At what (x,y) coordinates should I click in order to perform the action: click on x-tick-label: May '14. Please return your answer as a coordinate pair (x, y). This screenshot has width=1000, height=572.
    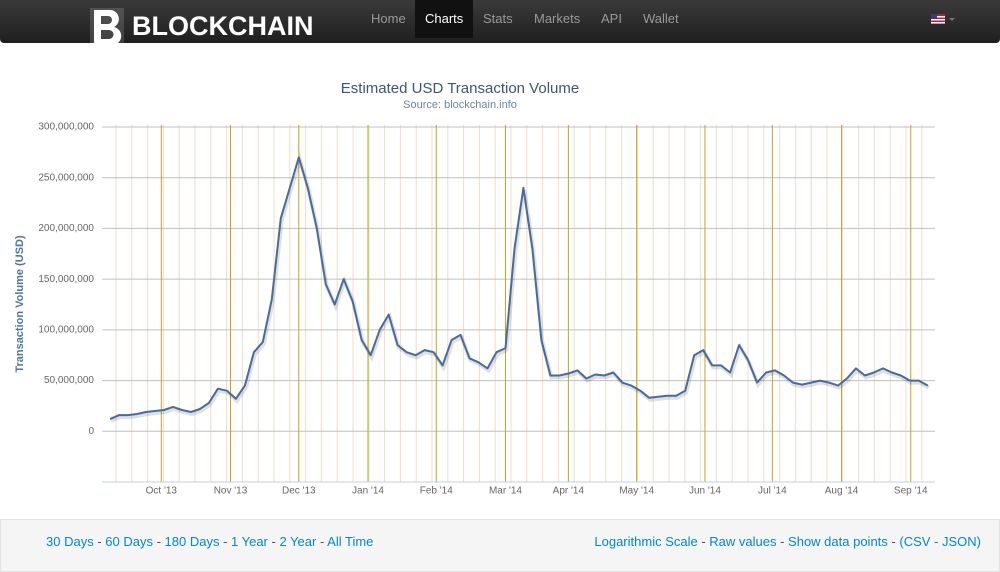
    Looking at the image, I should click on (636, 491).